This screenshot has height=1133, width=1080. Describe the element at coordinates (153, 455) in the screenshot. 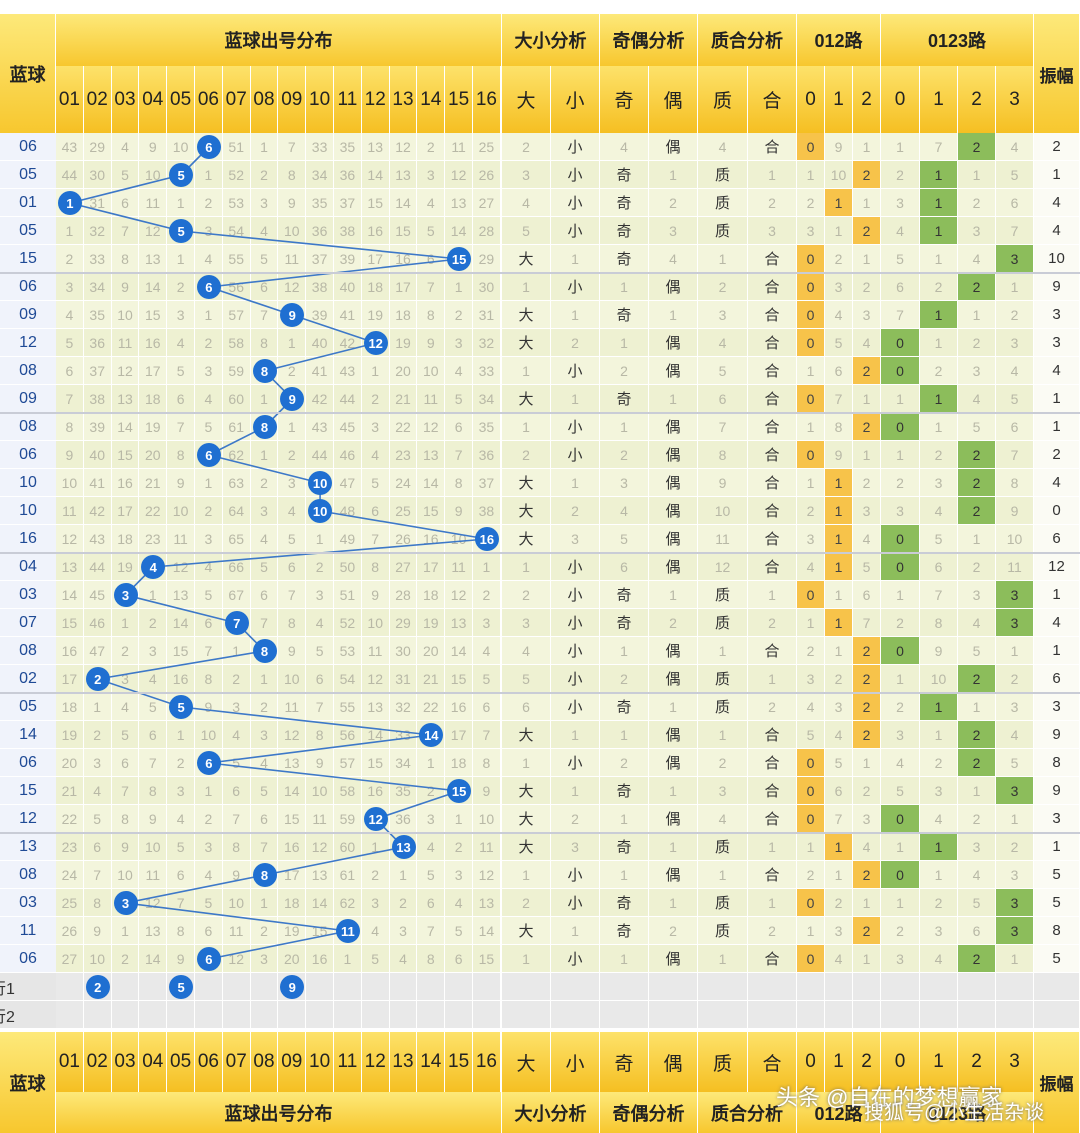

I see `miss-cell: 20` at that location.